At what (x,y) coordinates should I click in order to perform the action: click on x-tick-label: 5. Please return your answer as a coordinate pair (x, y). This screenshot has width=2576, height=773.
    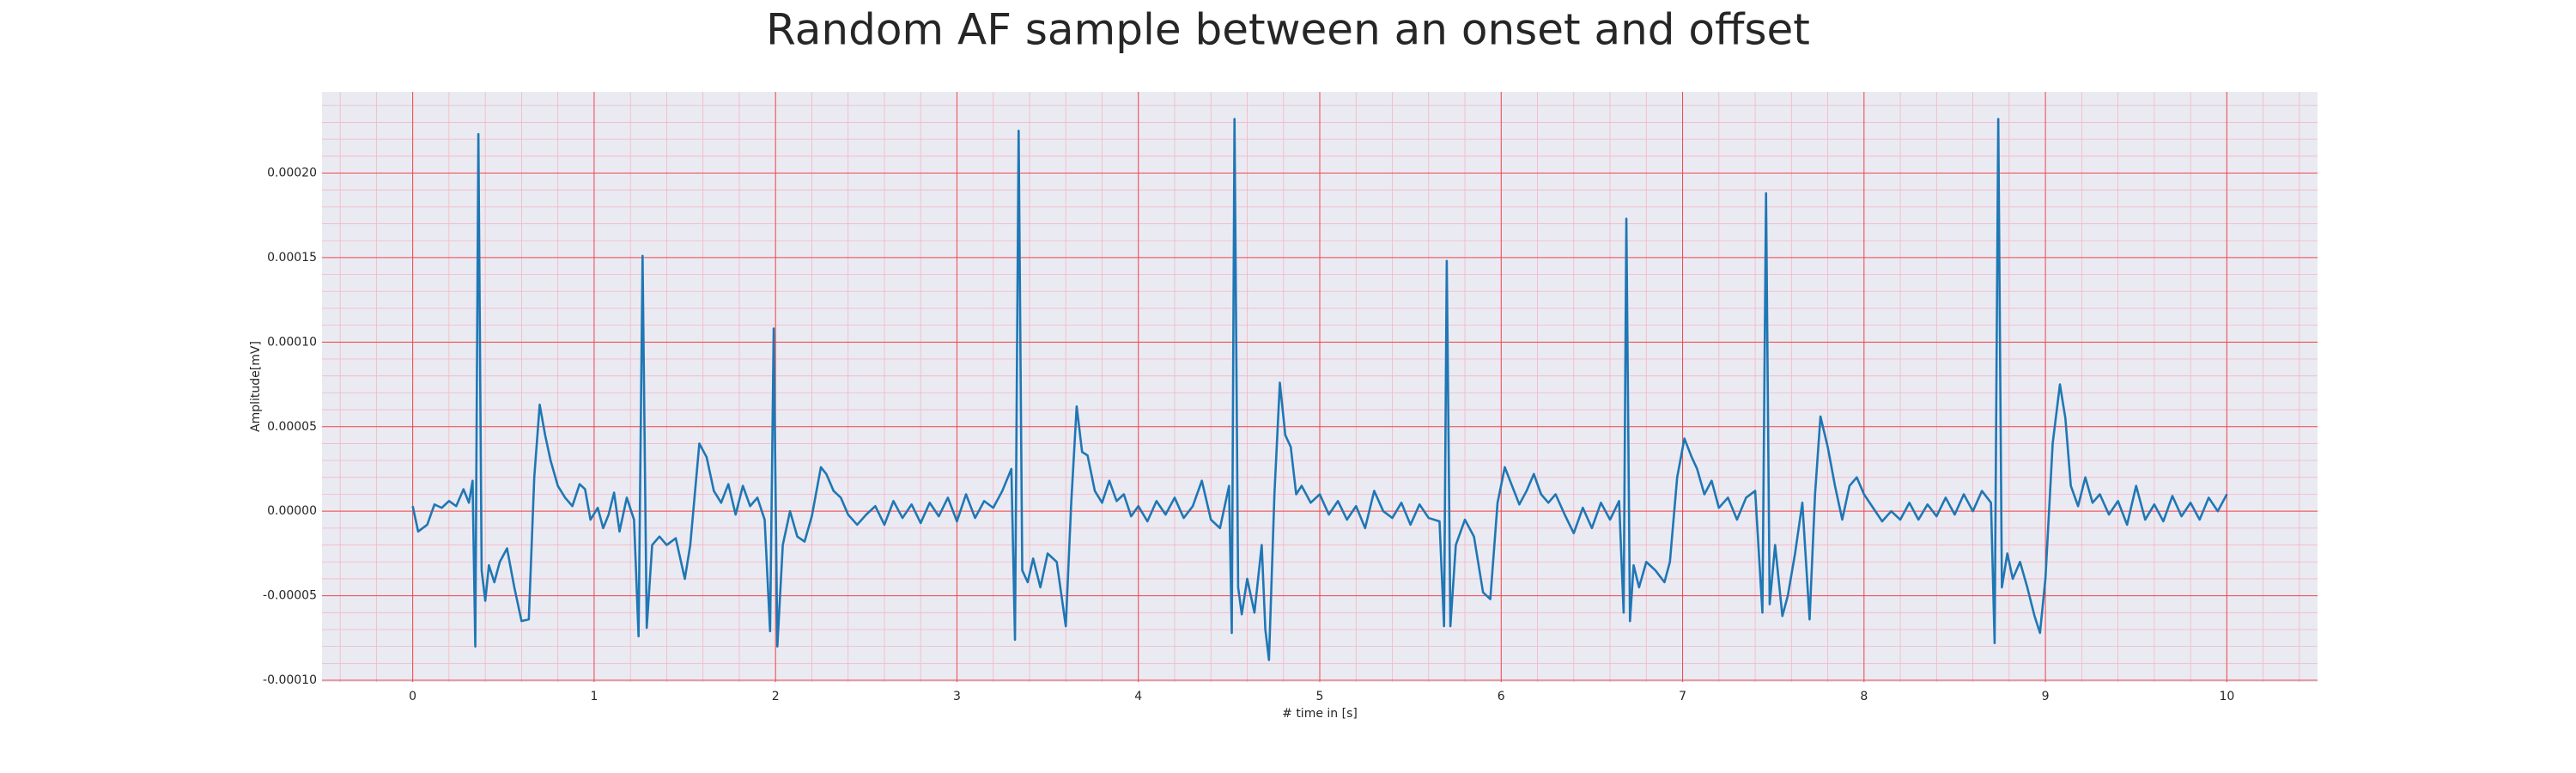
    Looking at the image, I should click on (1320, 696).